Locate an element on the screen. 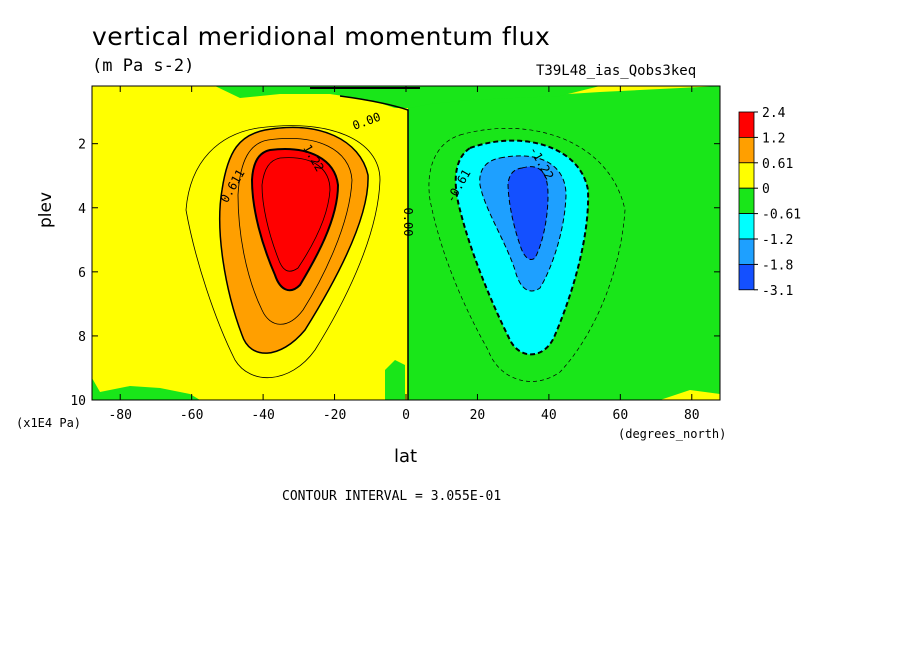  colorbar-label: 0.61 is located at coordinates (777, 164).